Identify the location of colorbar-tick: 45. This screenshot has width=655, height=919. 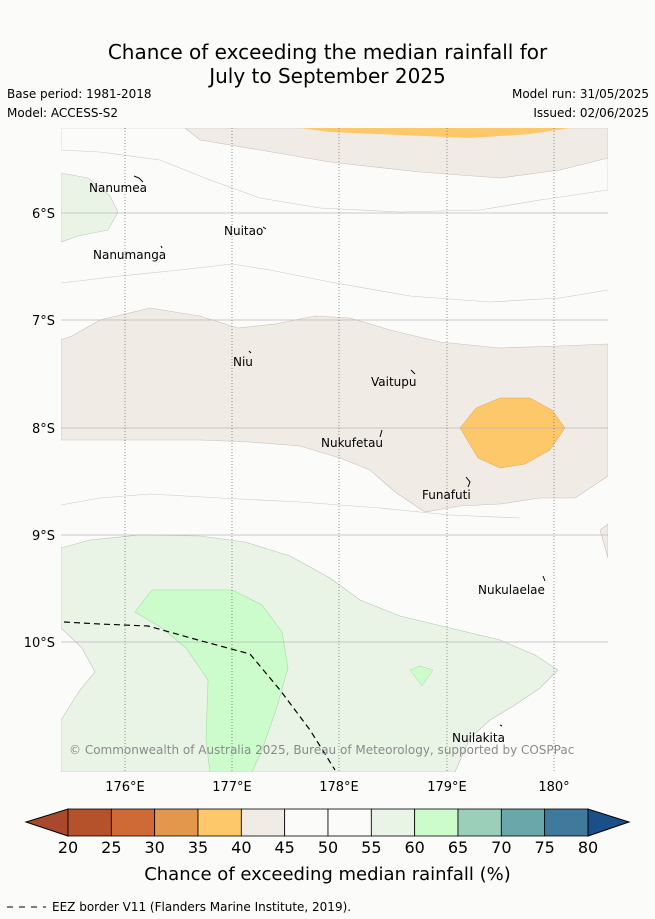
(284, 847).